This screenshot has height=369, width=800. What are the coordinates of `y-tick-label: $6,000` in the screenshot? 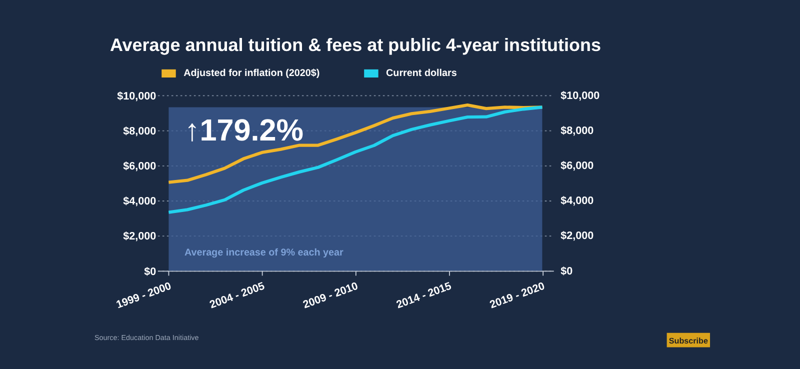 It's located at (139, 166).